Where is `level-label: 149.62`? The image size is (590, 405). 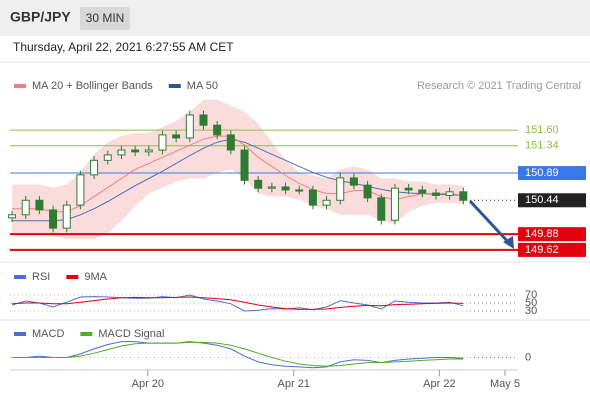
level-label: 149.62 is located at coordinates (542, 250).